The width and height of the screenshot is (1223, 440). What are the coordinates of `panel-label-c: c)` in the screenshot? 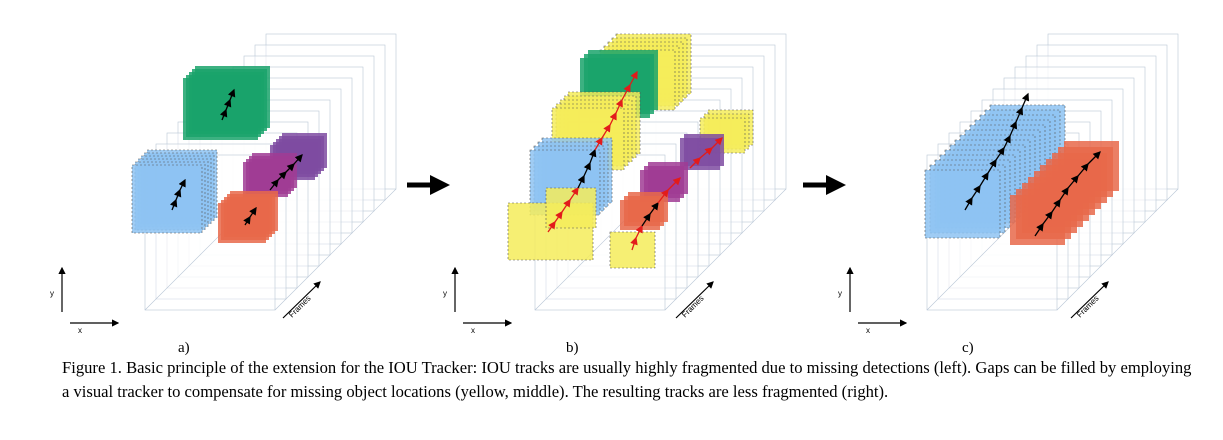 It's located at (968, 348).